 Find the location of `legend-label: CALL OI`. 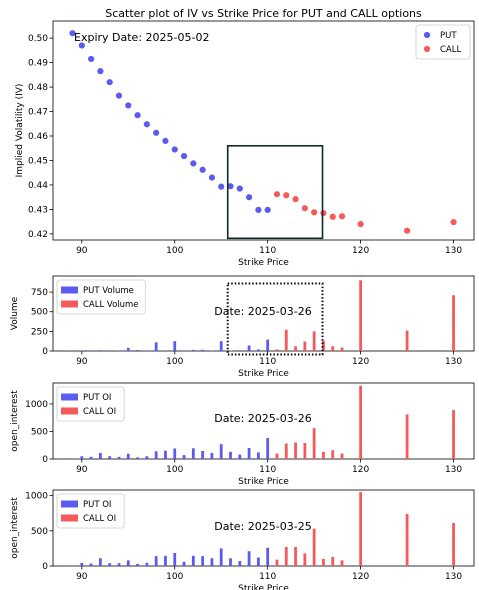

legend-label: CALL OI is located at coordinates (99, 412).